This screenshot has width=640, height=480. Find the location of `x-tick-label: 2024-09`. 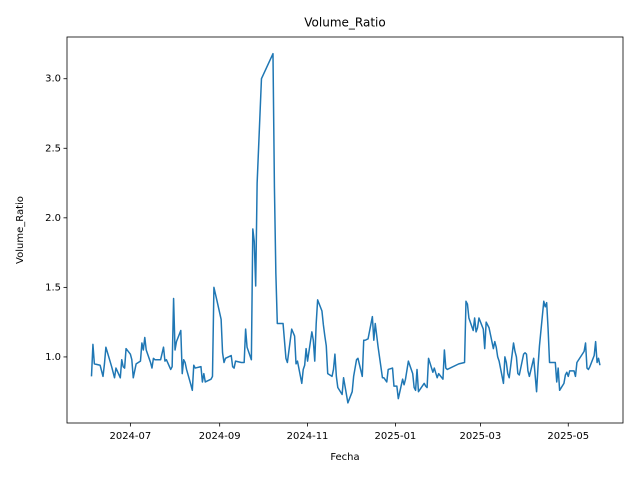

x-tick-label: 2024-09 is located at coordinates (220, 436).